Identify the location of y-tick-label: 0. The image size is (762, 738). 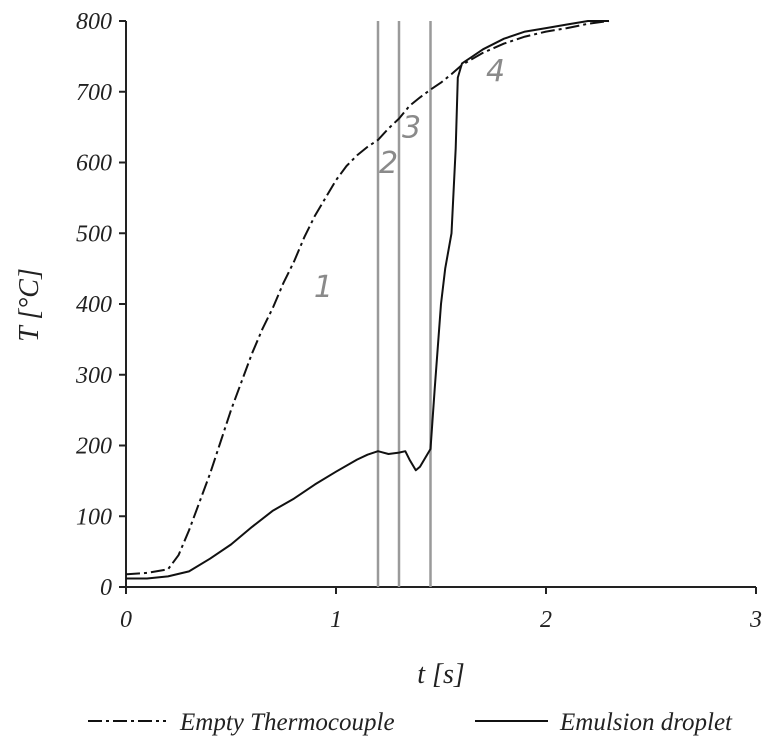
(106, 588).